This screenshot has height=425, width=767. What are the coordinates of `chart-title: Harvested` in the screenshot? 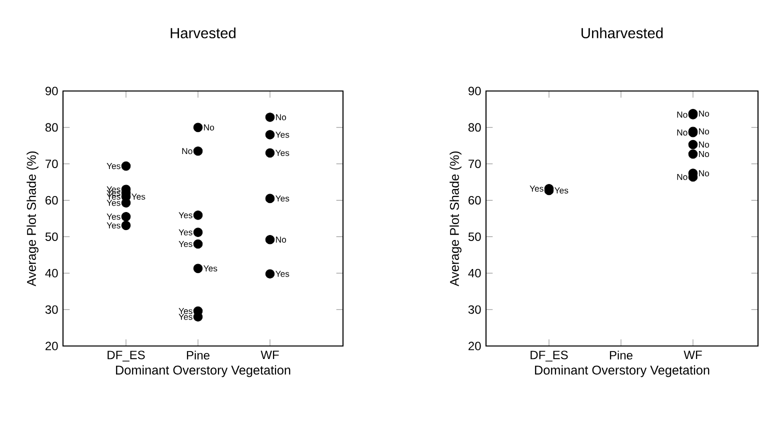 It's located at (203, 33).